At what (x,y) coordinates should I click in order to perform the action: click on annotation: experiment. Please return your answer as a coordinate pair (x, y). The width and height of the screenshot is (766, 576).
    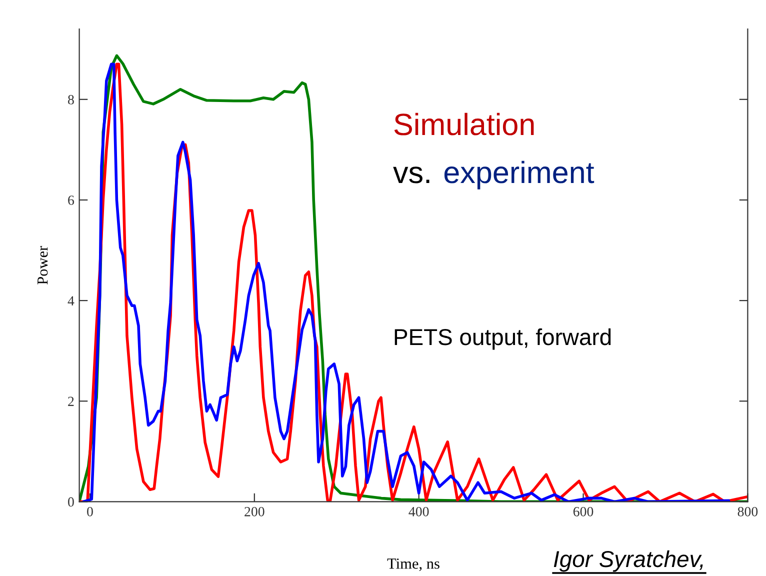
    Looking at the image, I should click on (519, 175).